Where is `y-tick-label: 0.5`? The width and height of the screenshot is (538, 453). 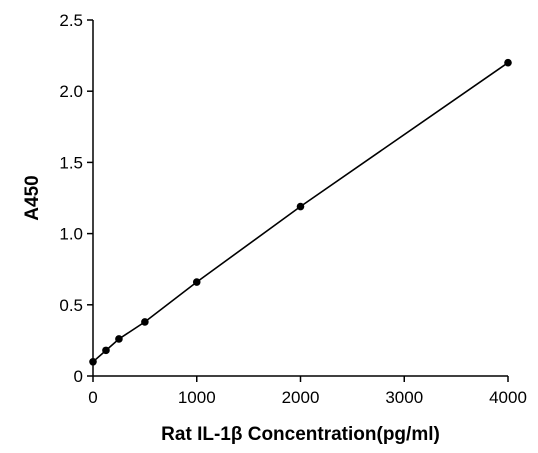 y-tick-label: 0.5 is located at coordinates (71, 305).